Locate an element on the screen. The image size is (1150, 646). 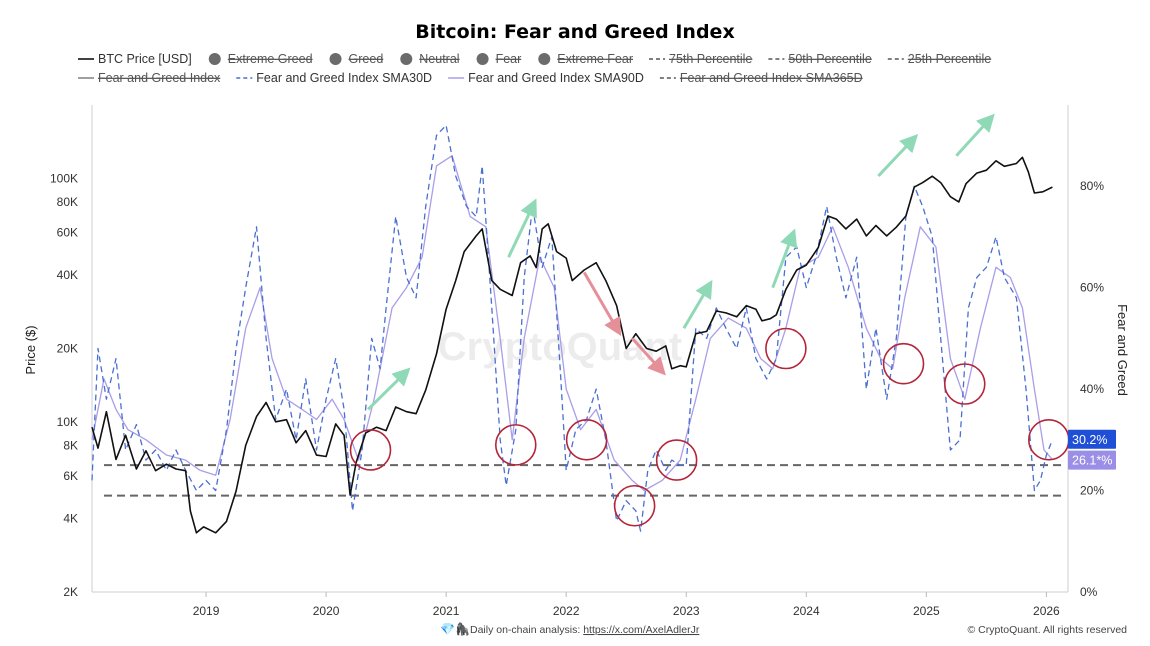
legend-item-fear: Fear is located at coordinates (499, 59).